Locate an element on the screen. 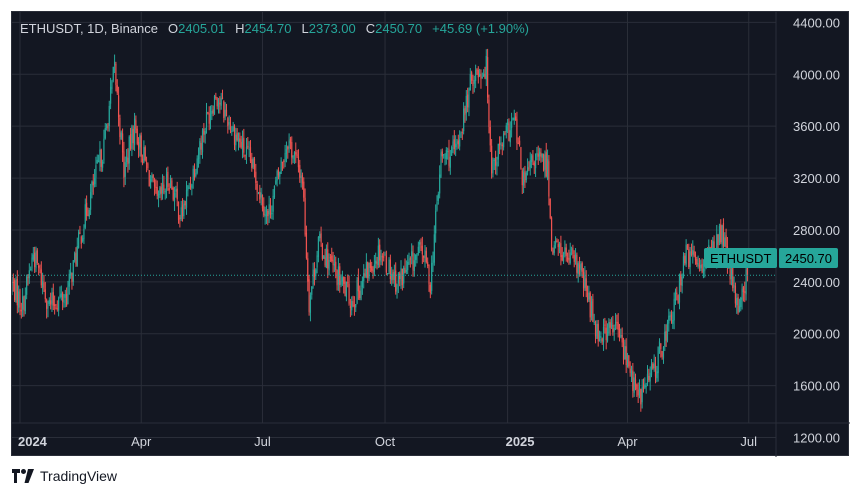 The image size is (860, 495). x-tick-label: 2025 is located at coordinates (520, 441).